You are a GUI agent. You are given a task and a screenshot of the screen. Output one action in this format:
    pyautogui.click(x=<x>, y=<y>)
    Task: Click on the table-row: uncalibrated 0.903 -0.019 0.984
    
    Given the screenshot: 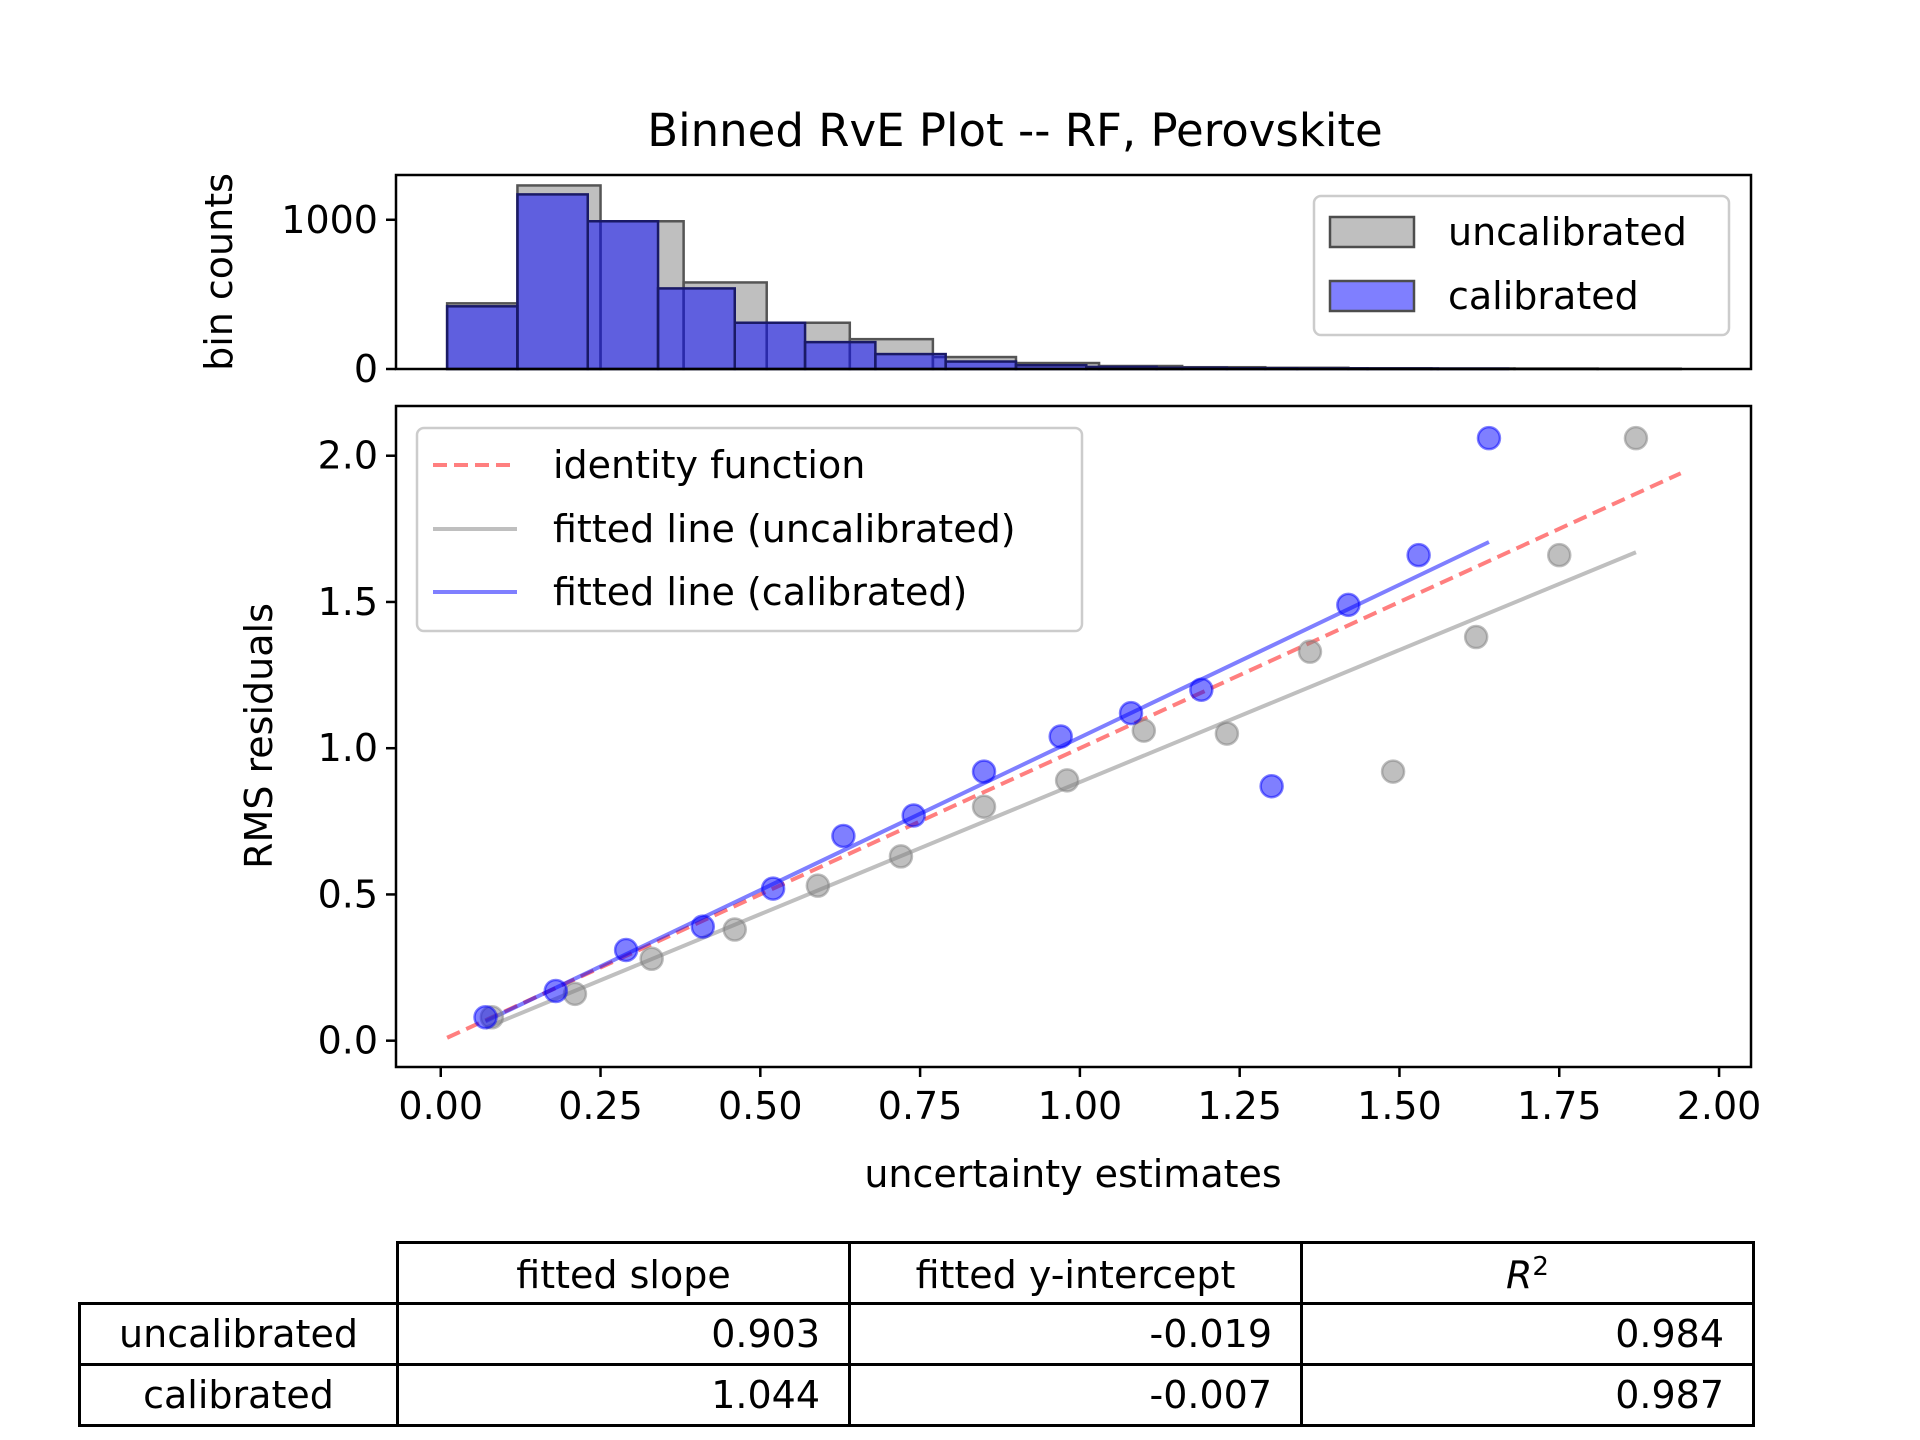 What is the action you would take?
    pyautogui.click(x=916, y=1334)
    